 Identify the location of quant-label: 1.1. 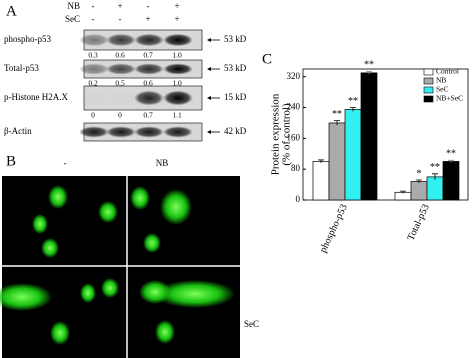
(177, 115).